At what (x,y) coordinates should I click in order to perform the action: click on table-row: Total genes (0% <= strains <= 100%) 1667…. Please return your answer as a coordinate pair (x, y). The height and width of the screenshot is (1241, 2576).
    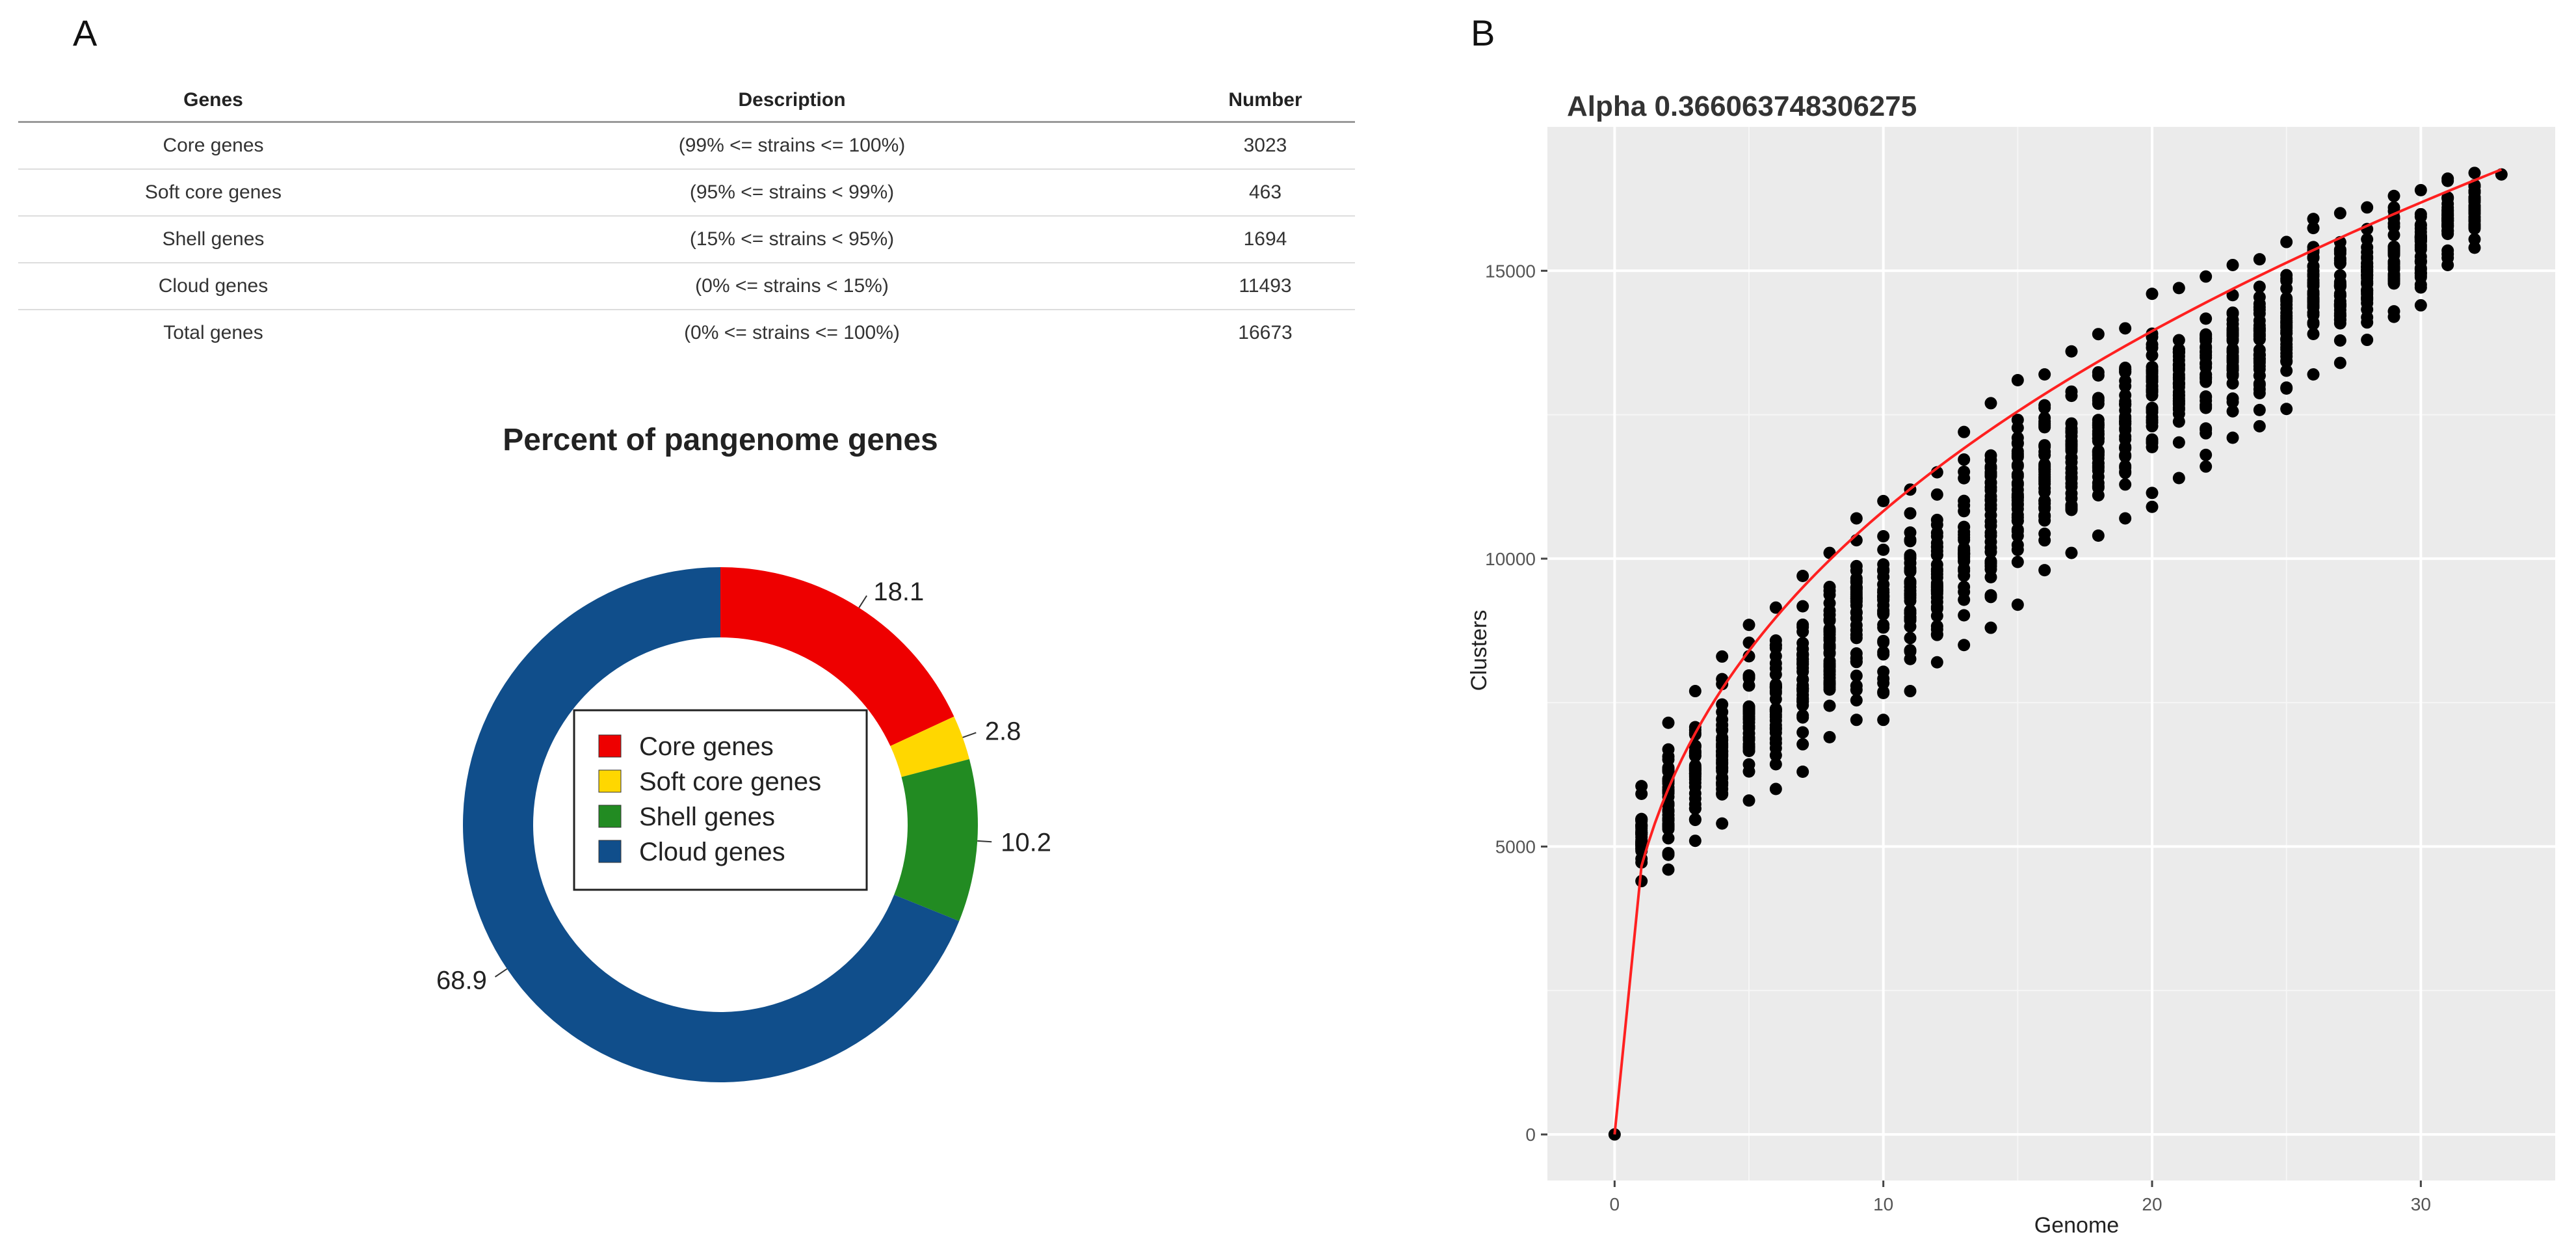
    Looking at the image, I should click on (686, 333).